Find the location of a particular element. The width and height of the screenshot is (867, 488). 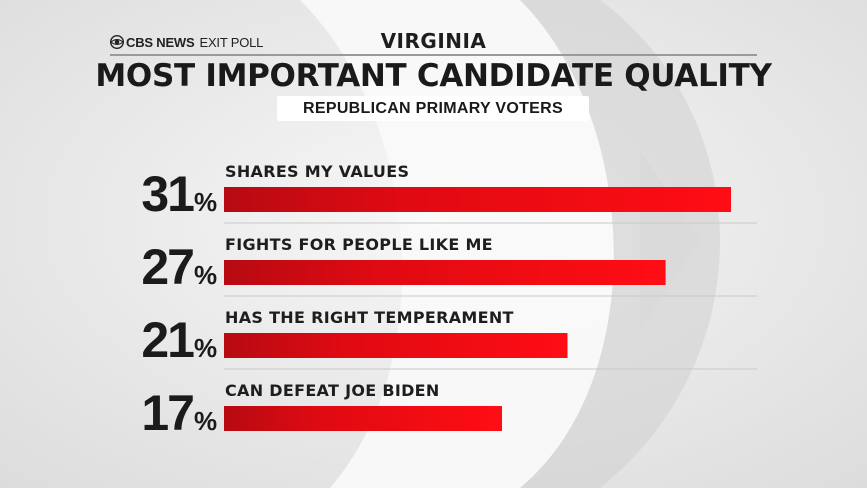

category-label: SHARES MY VALUES is located at coordinates (317, 171).